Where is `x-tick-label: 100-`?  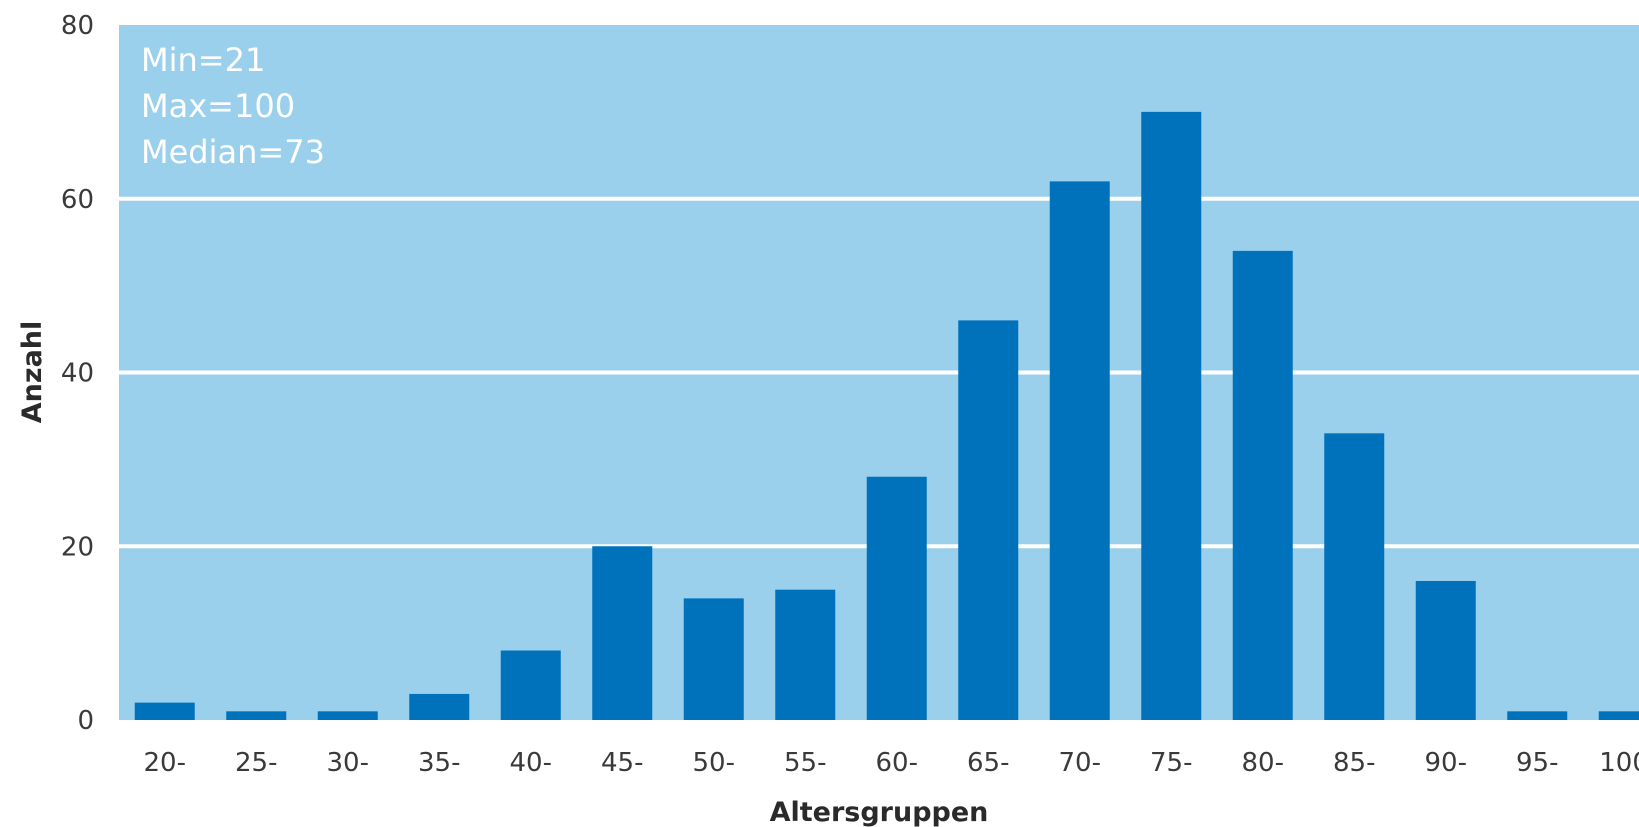
x-tick-label: 100- is located at coordinates (1619, 763).